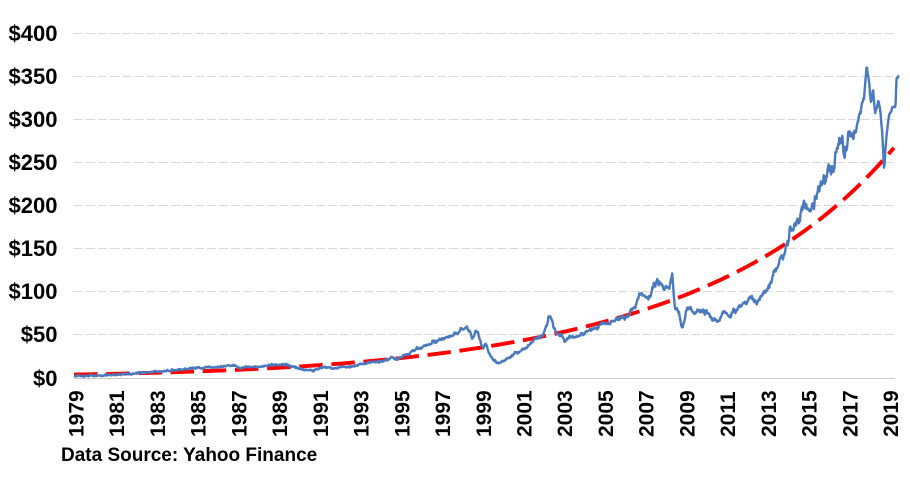  I want to click on svg-text: 1981, so click(117, 413).